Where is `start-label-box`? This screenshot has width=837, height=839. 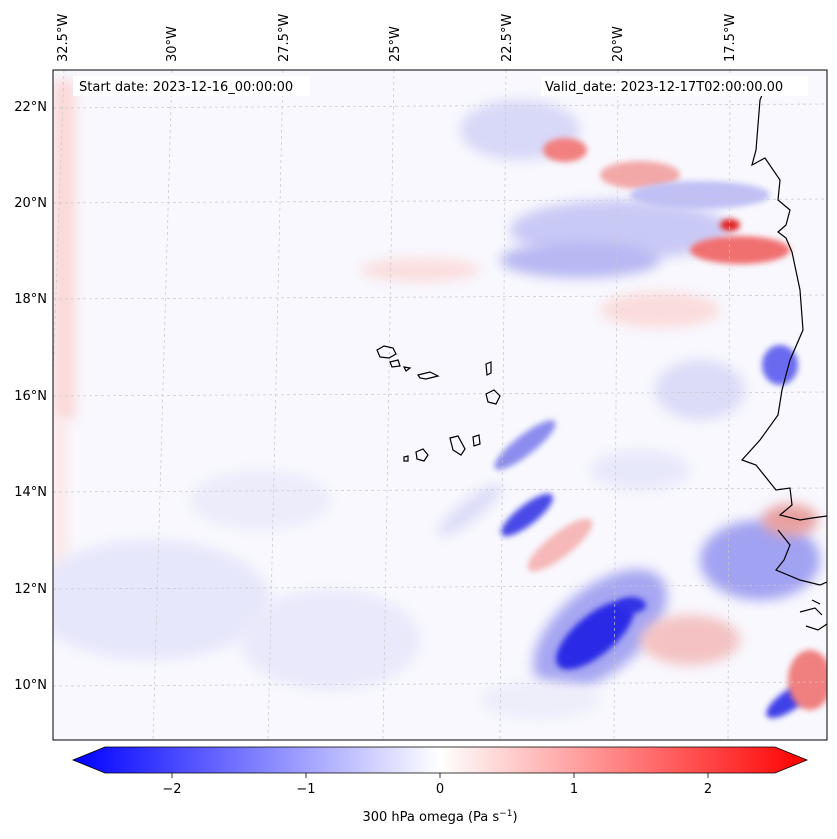
start-label-box is located at coordinates (191, 86).